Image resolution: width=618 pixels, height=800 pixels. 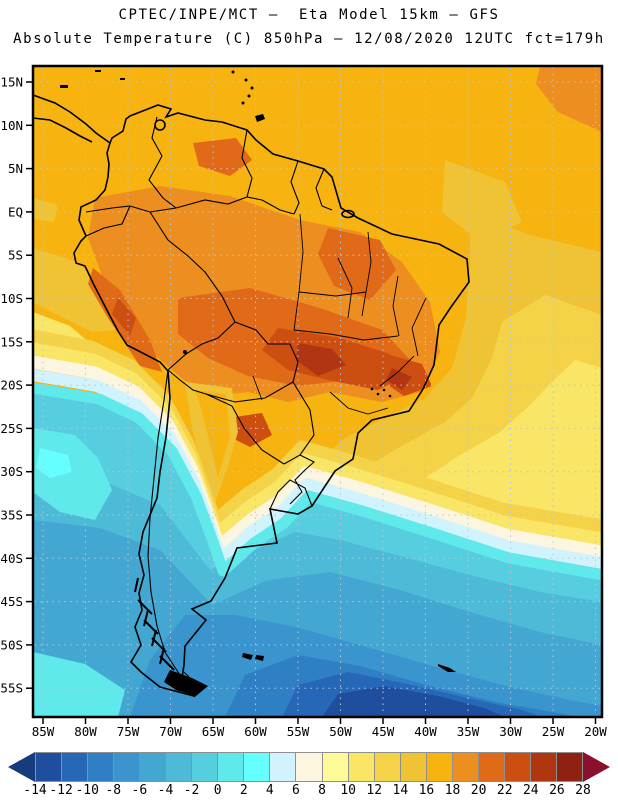 I want to click on colorbar-tick-label: 18, so click(x=452, y=790).